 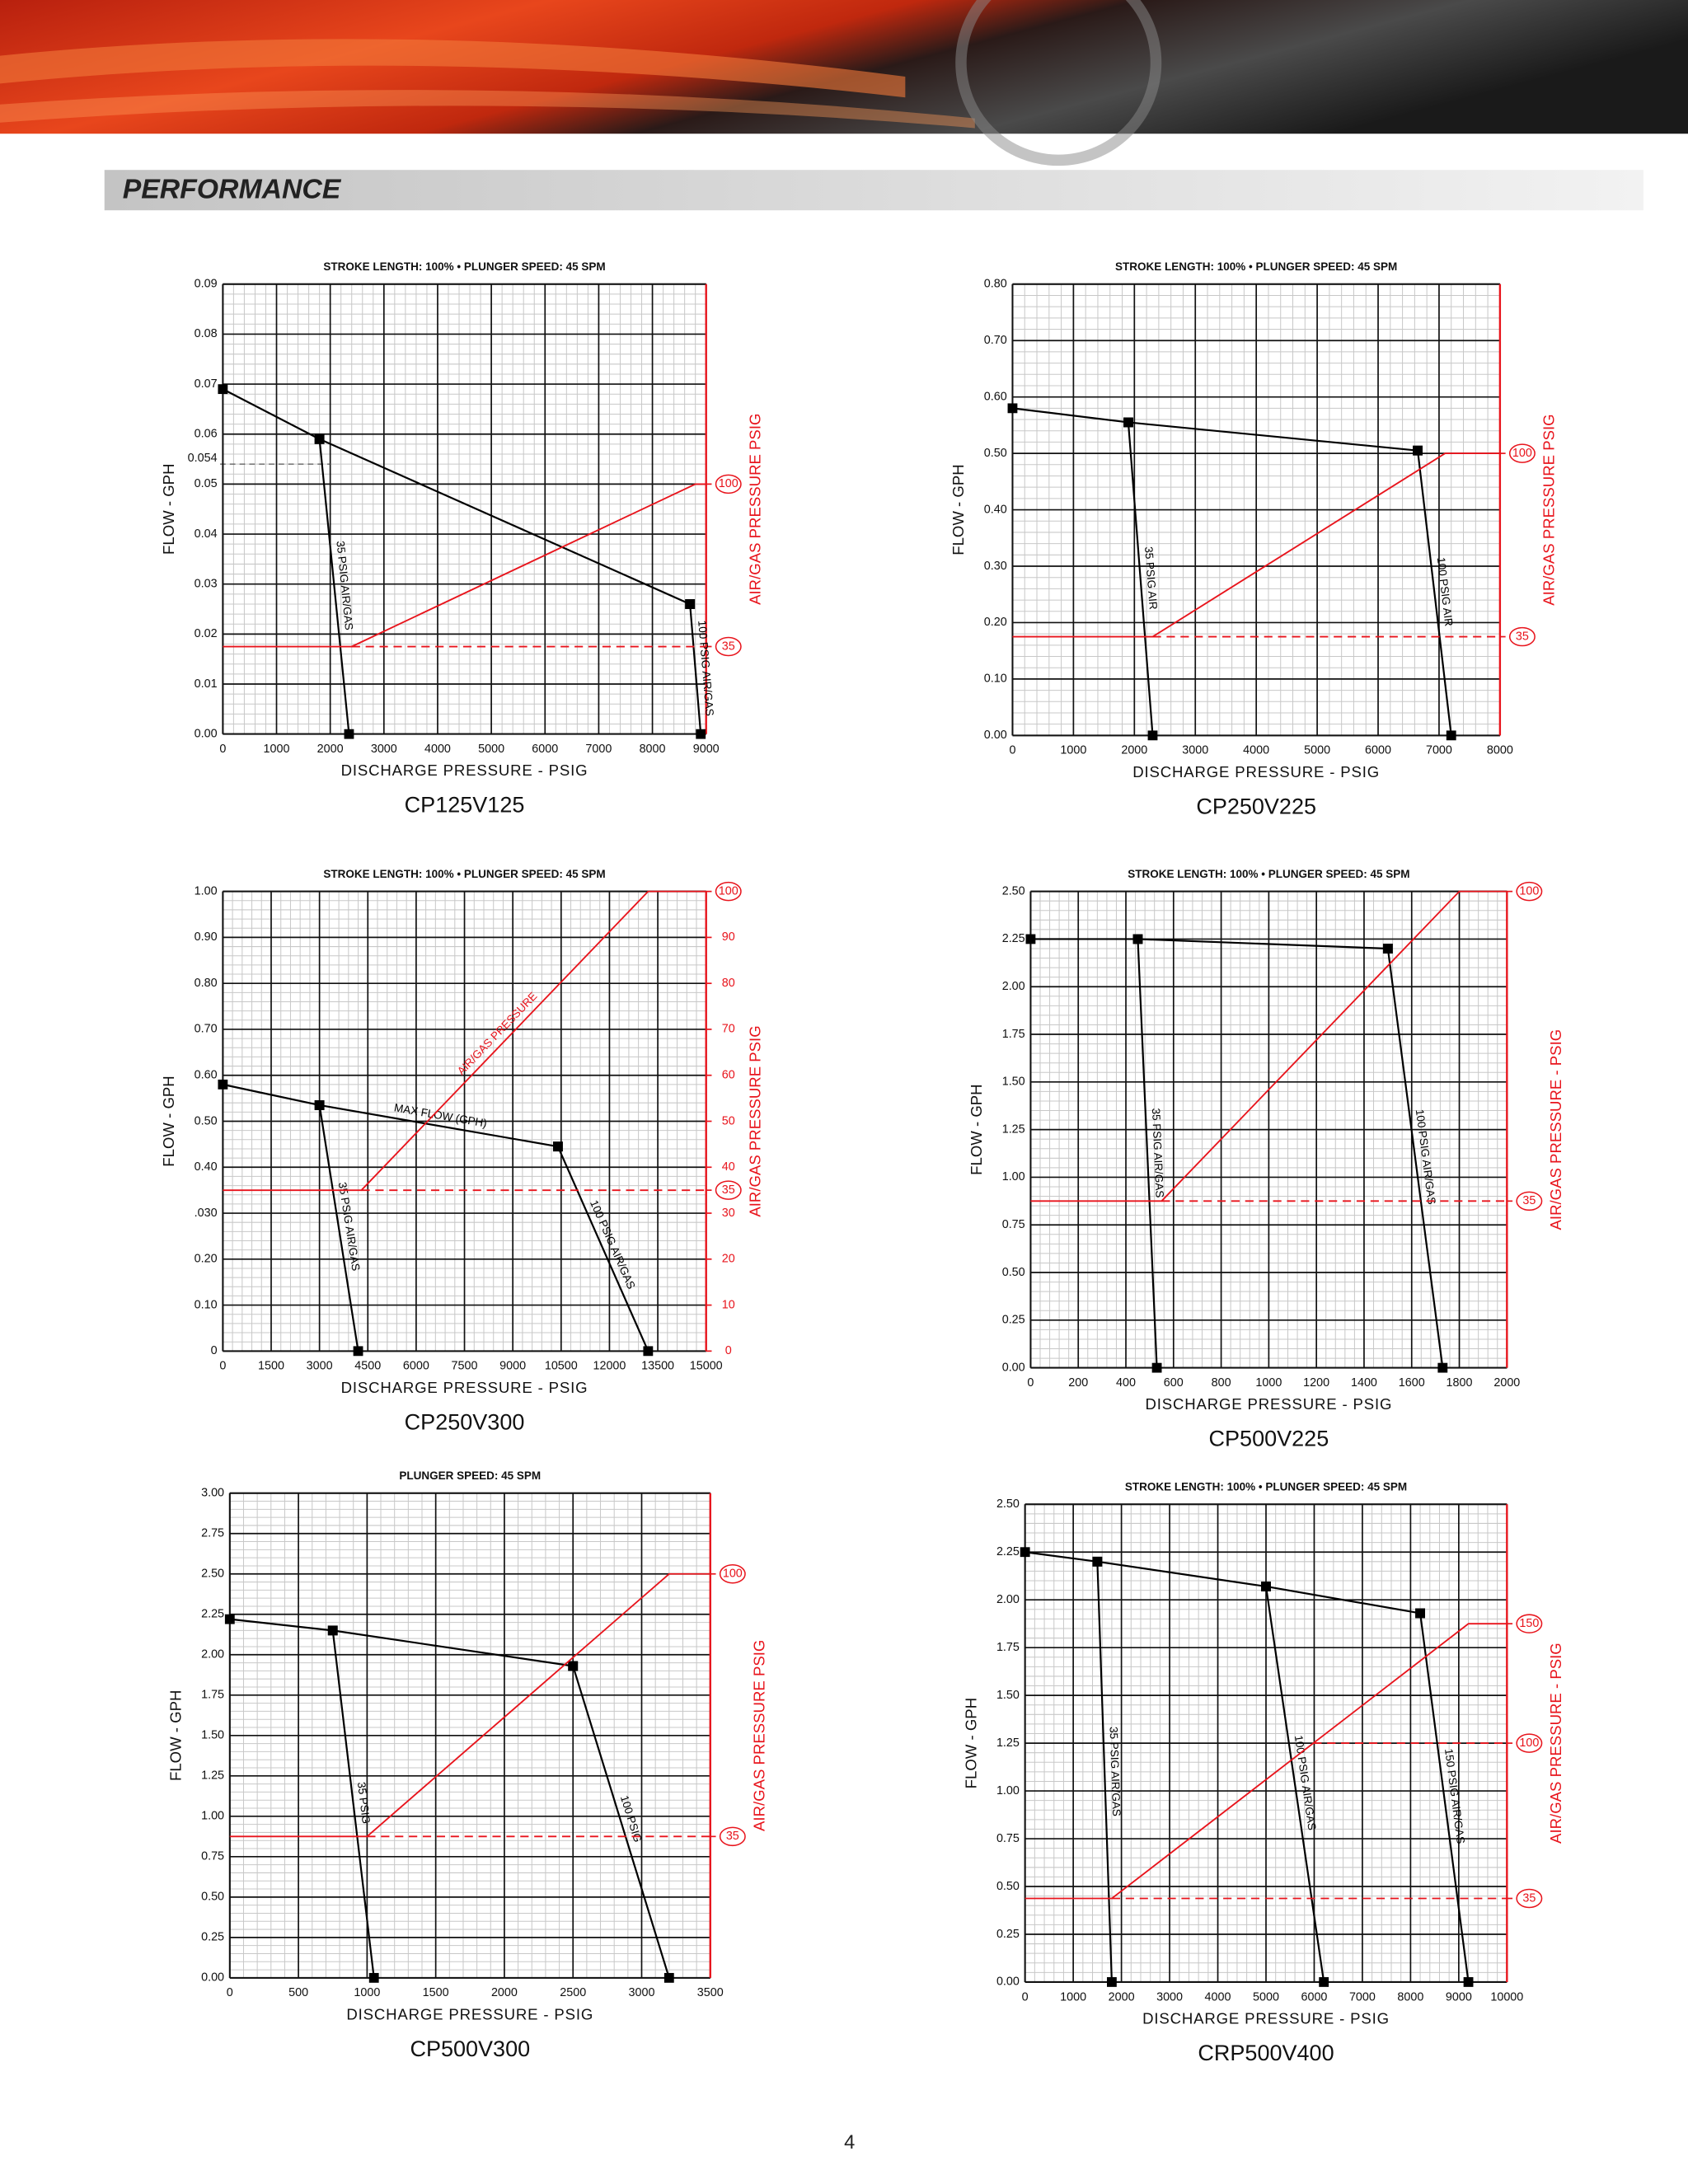 What do you see at coordinates (212, 1816) in the screenshot?
I see `y-tick-label: 1.00` at bounding box center [212, 1816].